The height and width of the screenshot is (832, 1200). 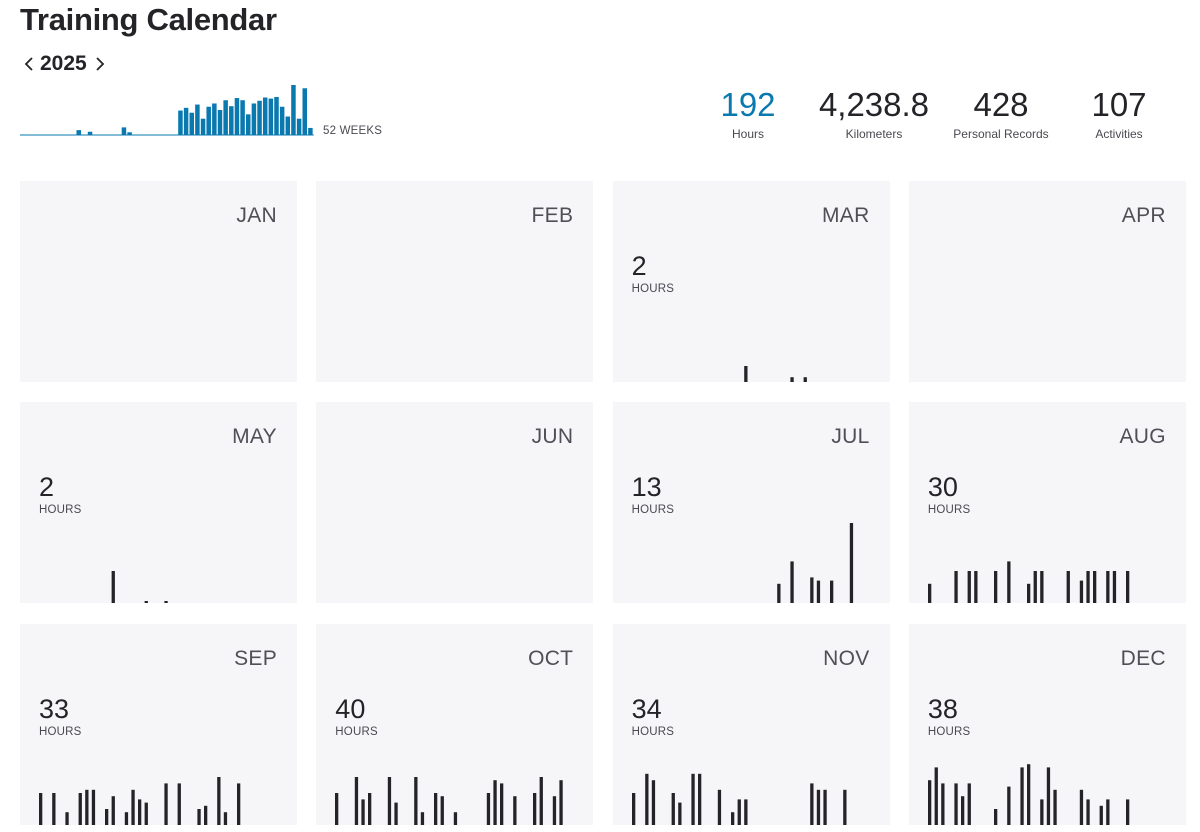 What do you see at coordinates (1142, 437) in the screenshot?
I see `month-name: AUG` at bounding box center [1142, 437].